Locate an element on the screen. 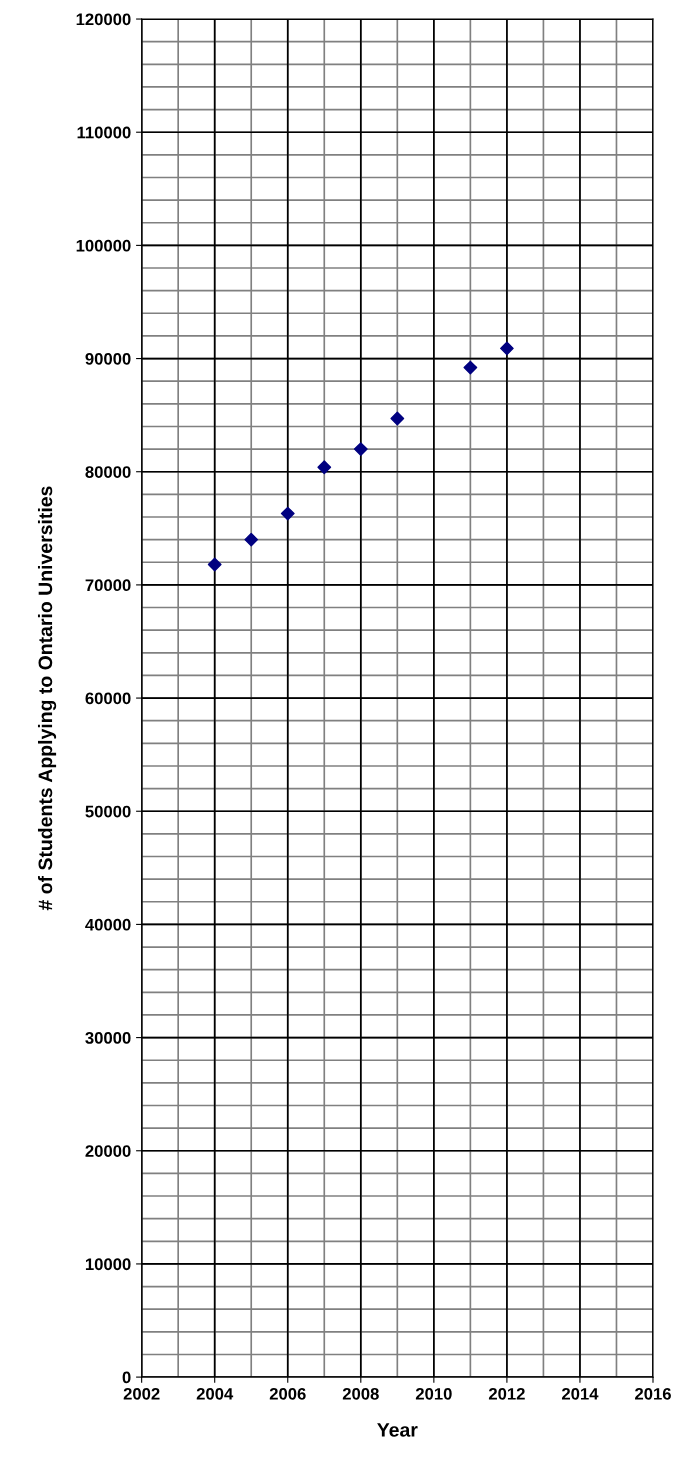 The height and width of the screenshot is (1465, 691). y-tick-label: 10000 is located at coordinates (108, 1264).